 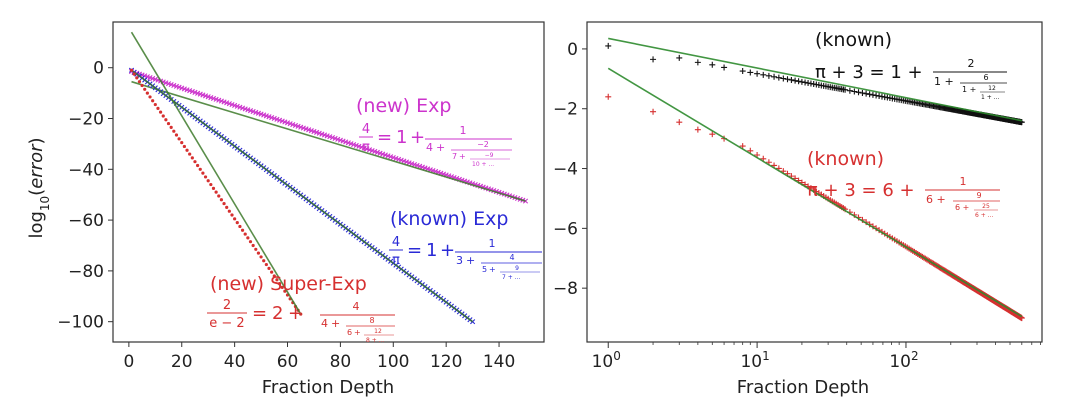 What do you see at coordinates (288, 284) in the screenshot?
I see `annotation-new-super-exp-title: (new) Super-Exp` at bounding box center [288, 284].